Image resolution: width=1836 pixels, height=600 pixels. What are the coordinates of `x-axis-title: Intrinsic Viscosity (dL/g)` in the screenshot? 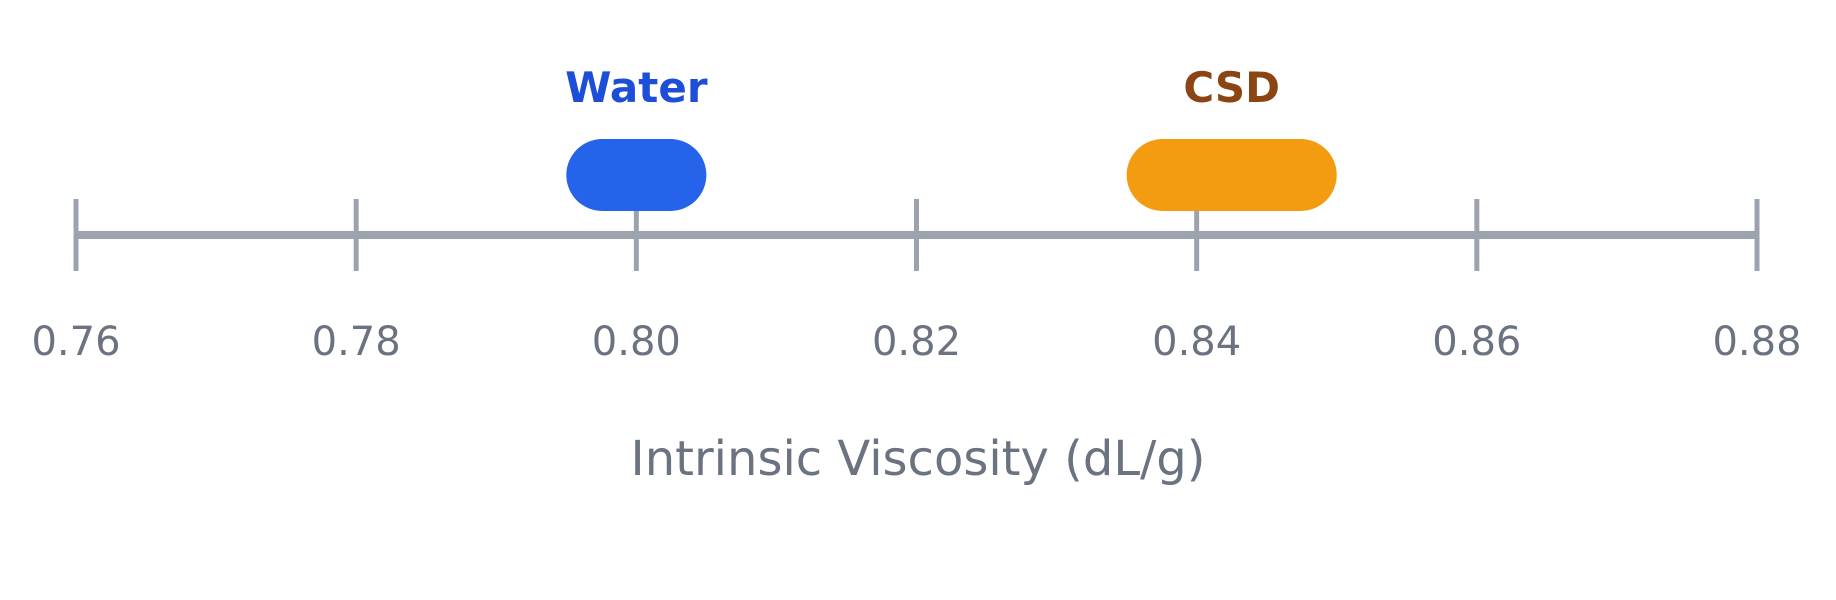 It's located at (918, 459).